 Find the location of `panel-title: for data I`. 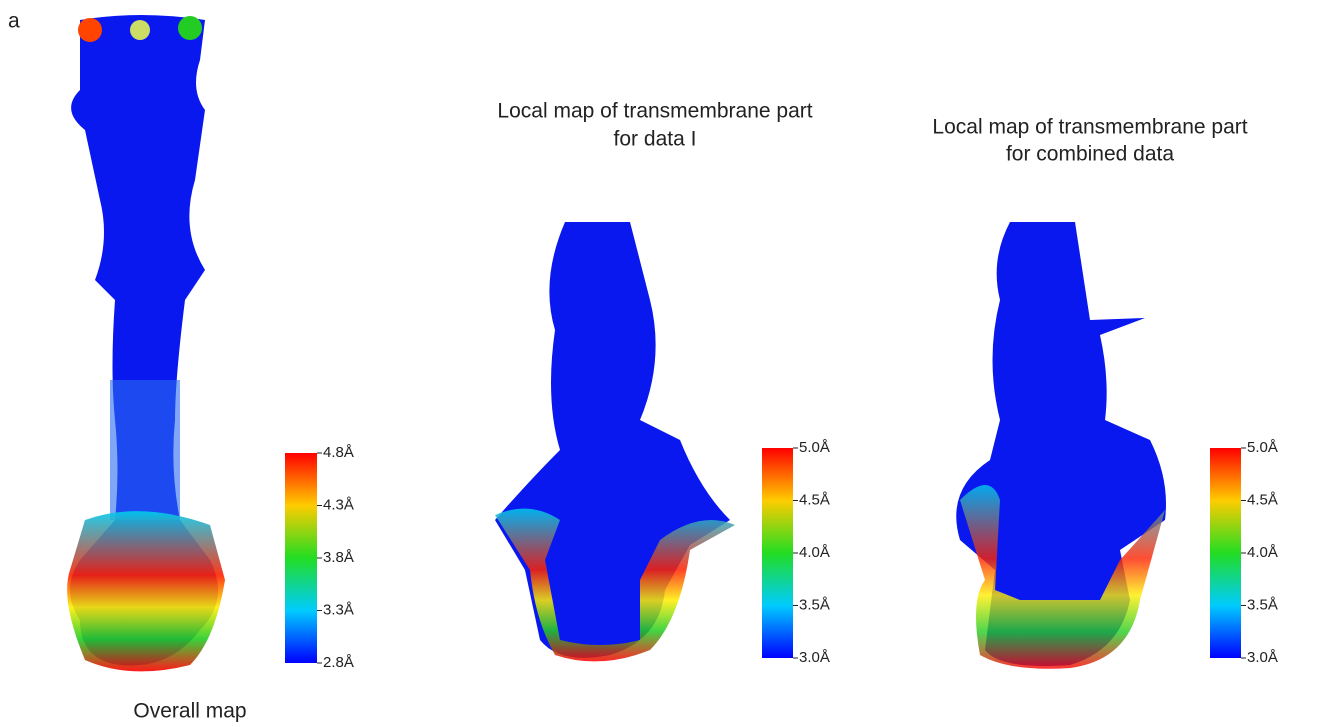

panel-title: for data I is located at coordinates (655, 139).